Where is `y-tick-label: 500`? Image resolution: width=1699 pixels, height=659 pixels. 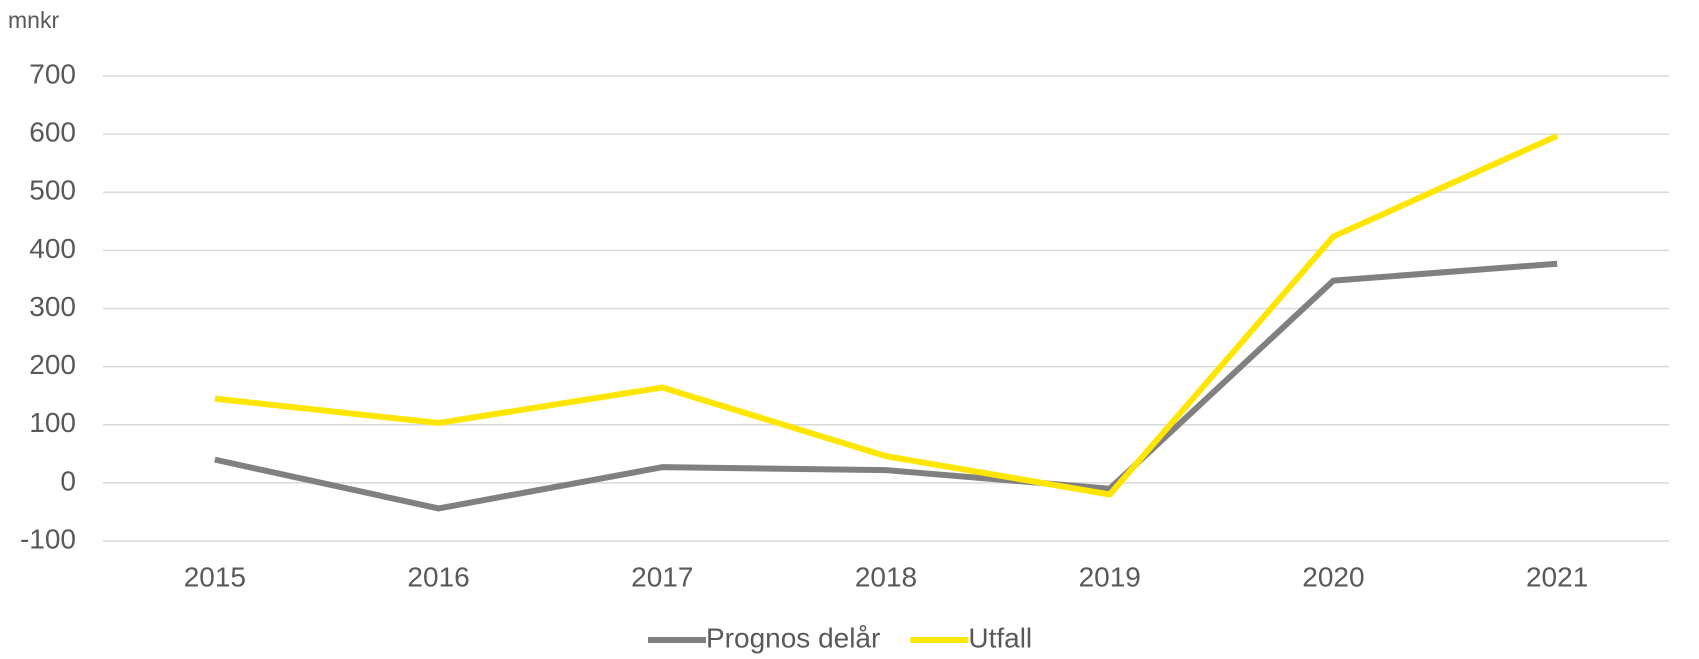 y-tick-label: 500 is located at coordinates (52, 190).